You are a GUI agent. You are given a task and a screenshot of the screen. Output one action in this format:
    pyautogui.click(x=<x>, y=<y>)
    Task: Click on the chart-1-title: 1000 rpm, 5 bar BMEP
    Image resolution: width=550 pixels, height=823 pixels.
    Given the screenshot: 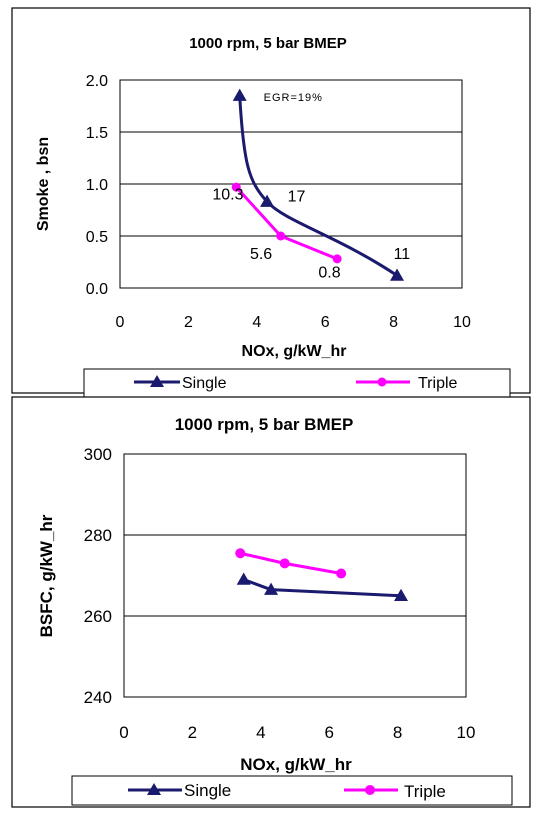 What is the action you would take?
    pyautogui.click(x=268, y=43)
    